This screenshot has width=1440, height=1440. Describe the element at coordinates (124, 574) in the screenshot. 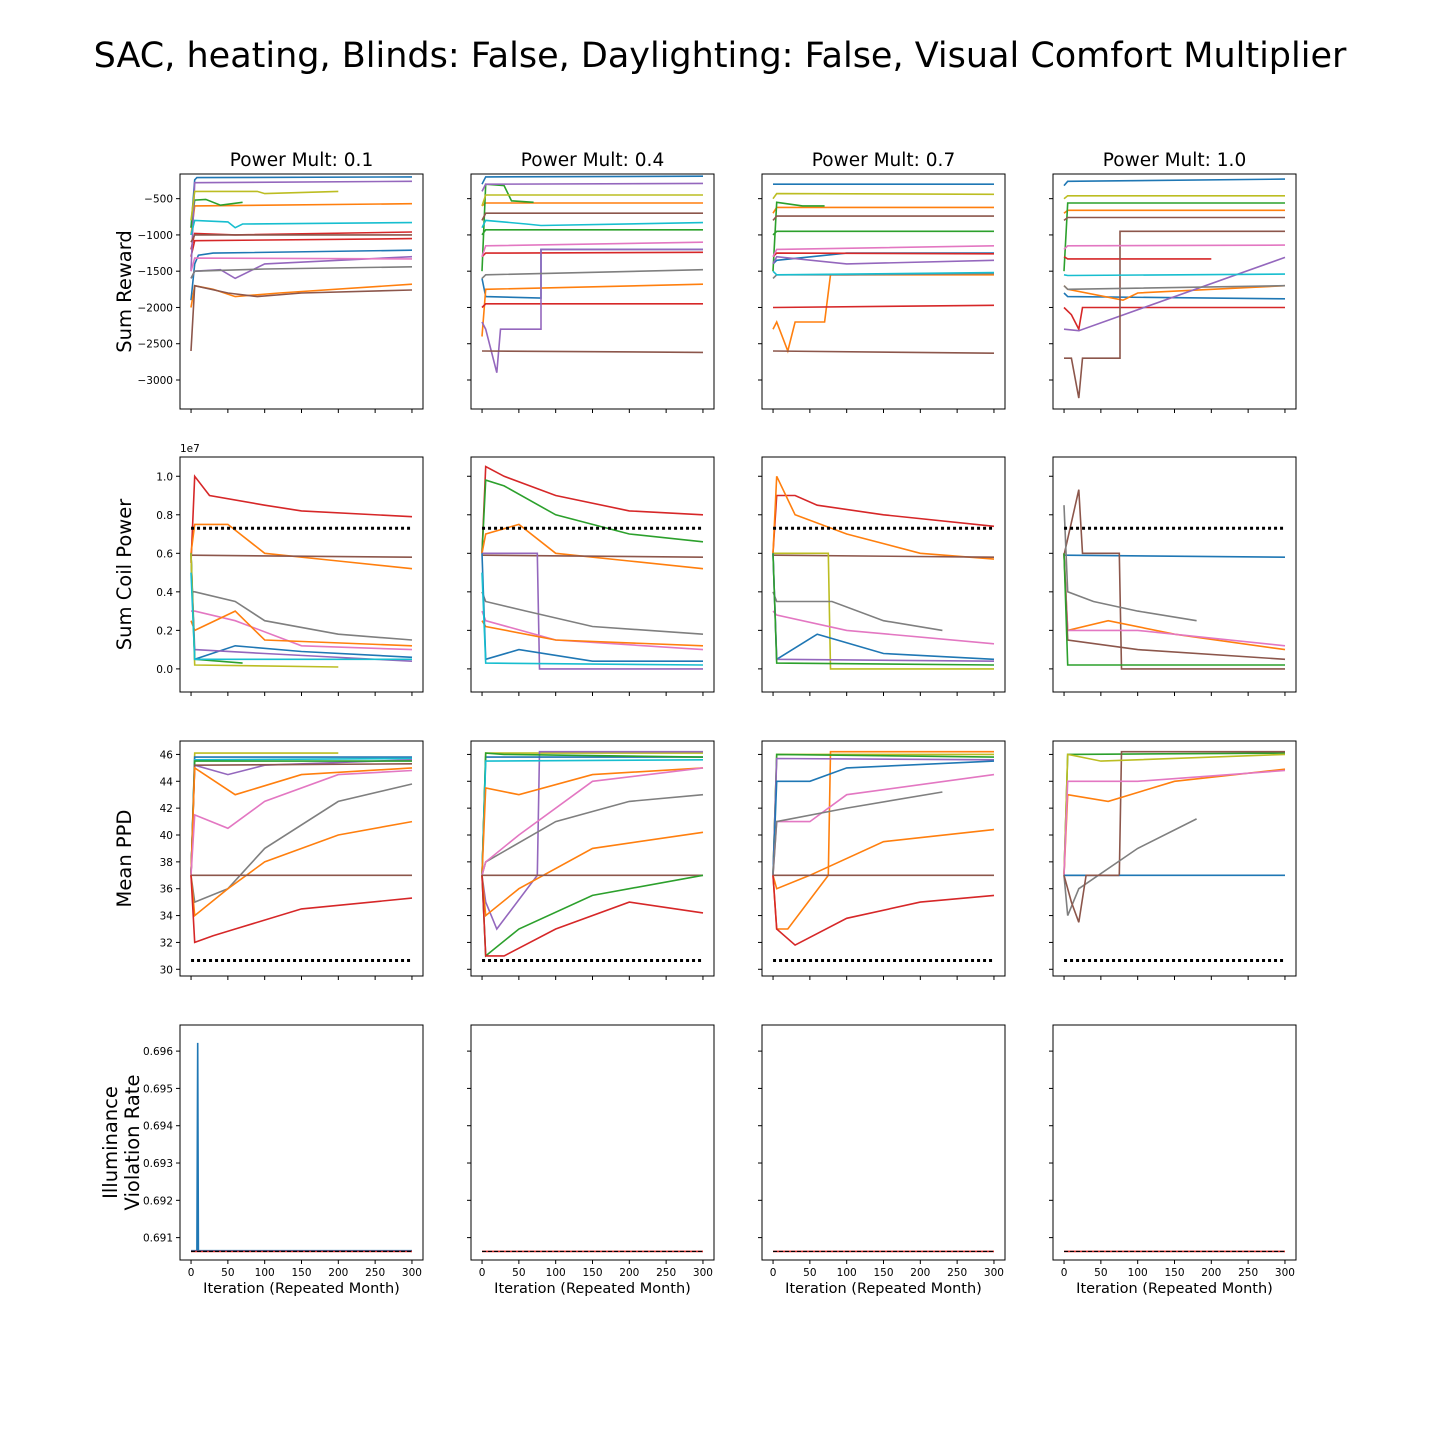

I see `y-axis-label: Sum Coil Power` at that location.